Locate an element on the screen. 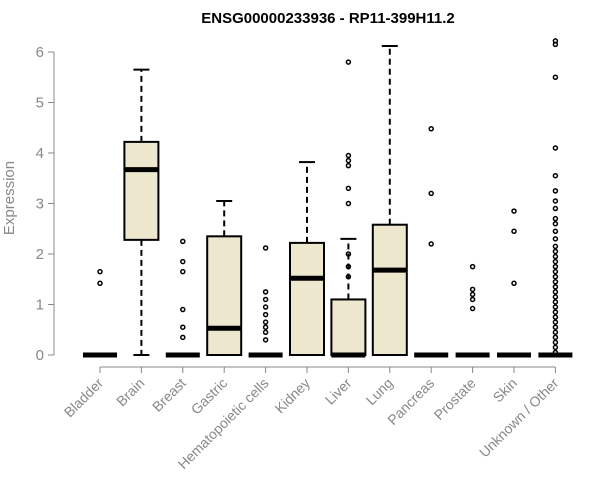 This screenshot has height=500, width=600. y-tick-label: 2 is located at coordinates (40, 254).